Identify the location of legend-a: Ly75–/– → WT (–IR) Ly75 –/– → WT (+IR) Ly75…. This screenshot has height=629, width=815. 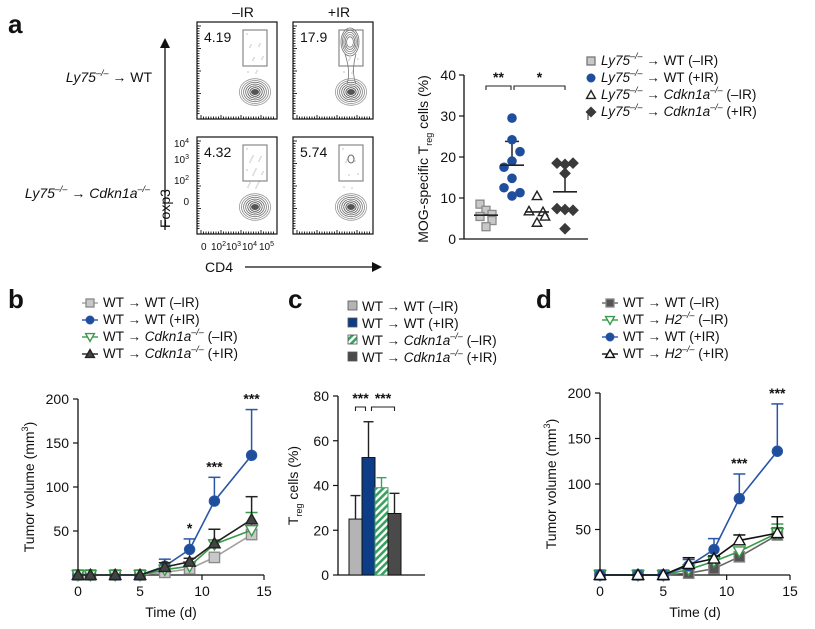
(671, 85).